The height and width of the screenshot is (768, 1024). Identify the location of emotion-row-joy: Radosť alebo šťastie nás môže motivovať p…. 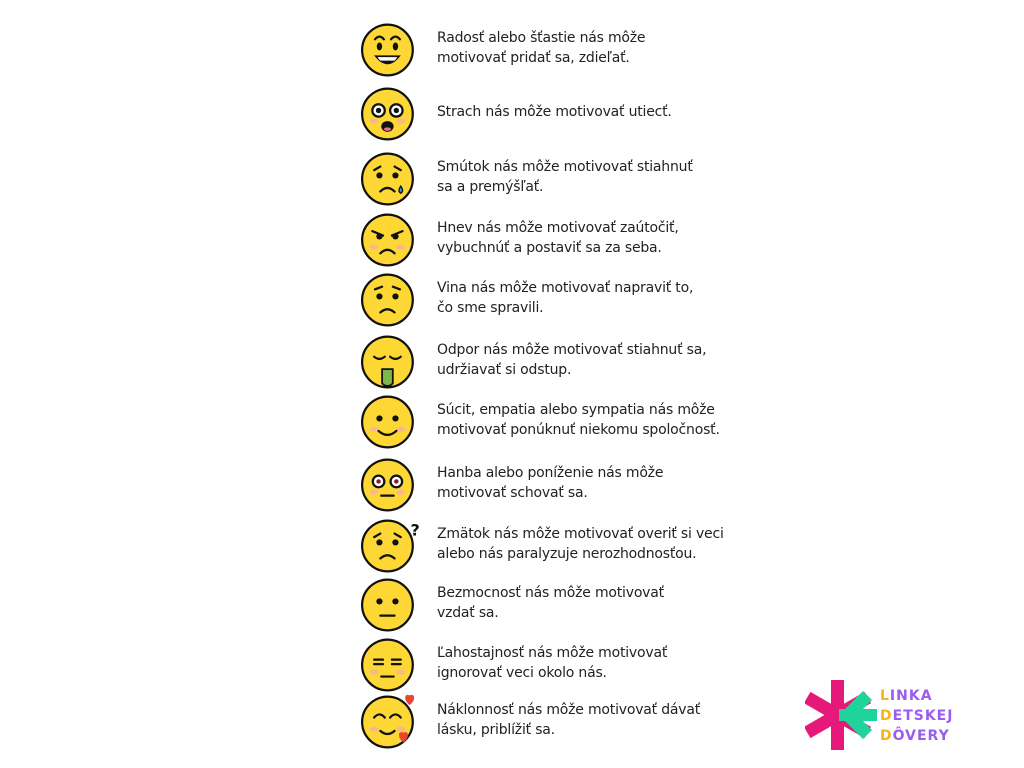
(565, 48).